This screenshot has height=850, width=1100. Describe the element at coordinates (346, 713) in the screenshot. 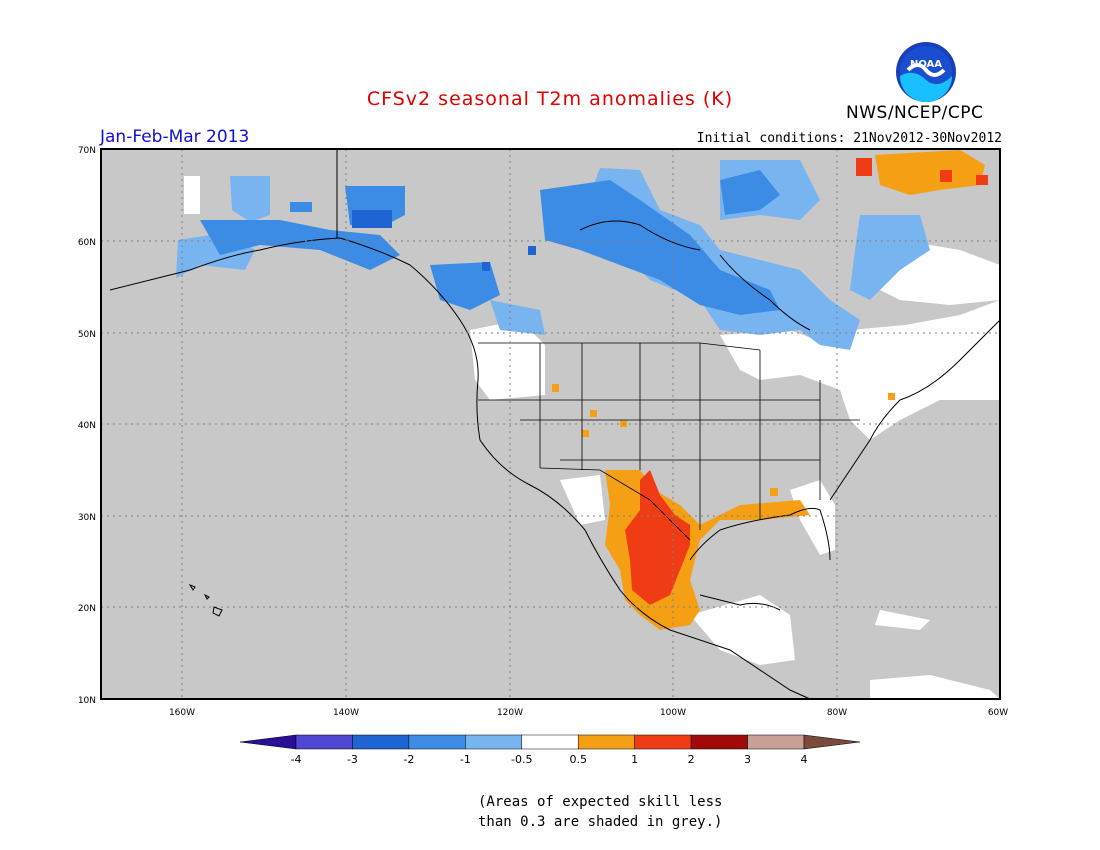

I see `lon-label: 140W` at that location.